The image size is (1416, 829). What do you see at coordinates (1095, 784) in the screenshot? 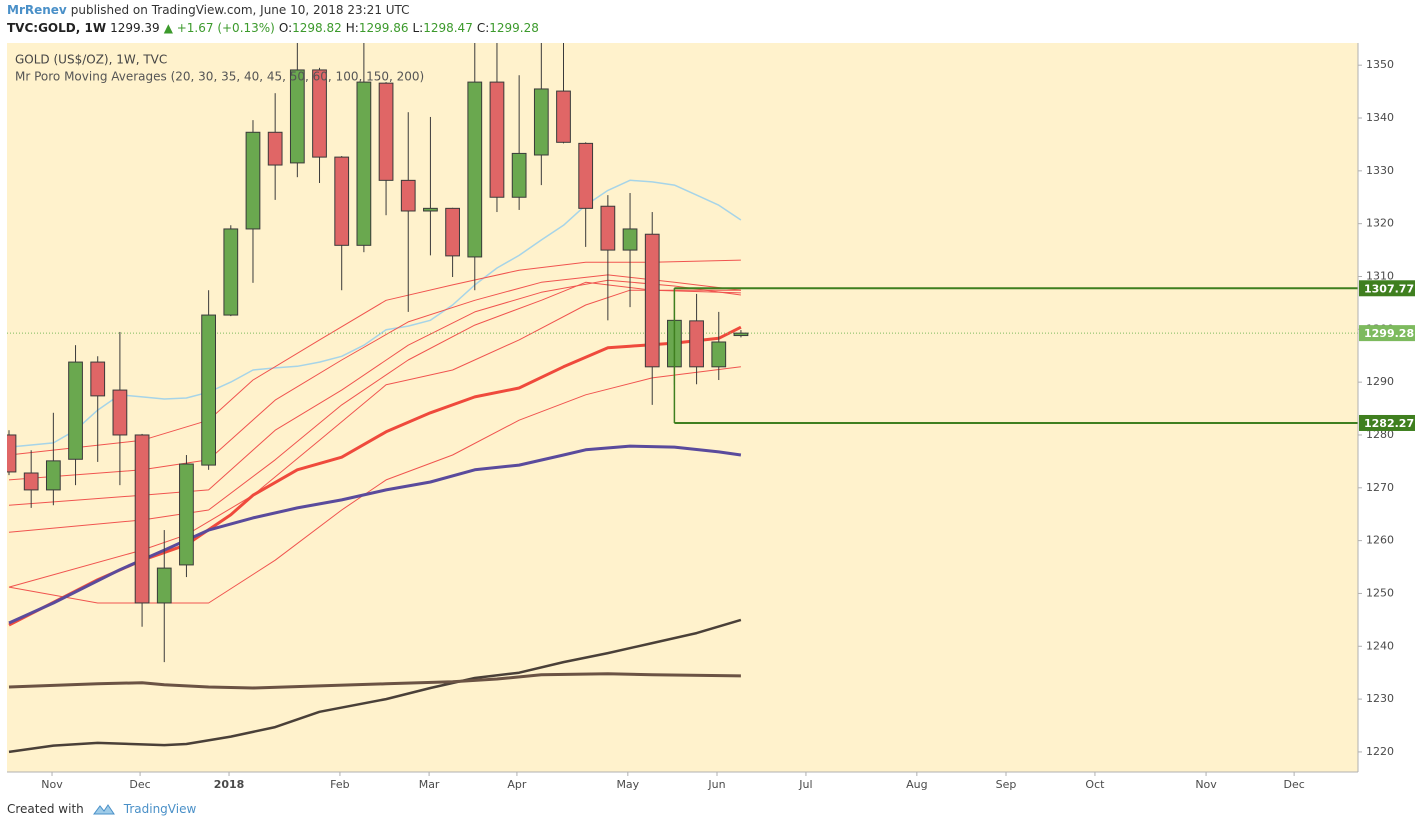
I see `x-tick-label: Oct` at bounding box center [1095, 784].